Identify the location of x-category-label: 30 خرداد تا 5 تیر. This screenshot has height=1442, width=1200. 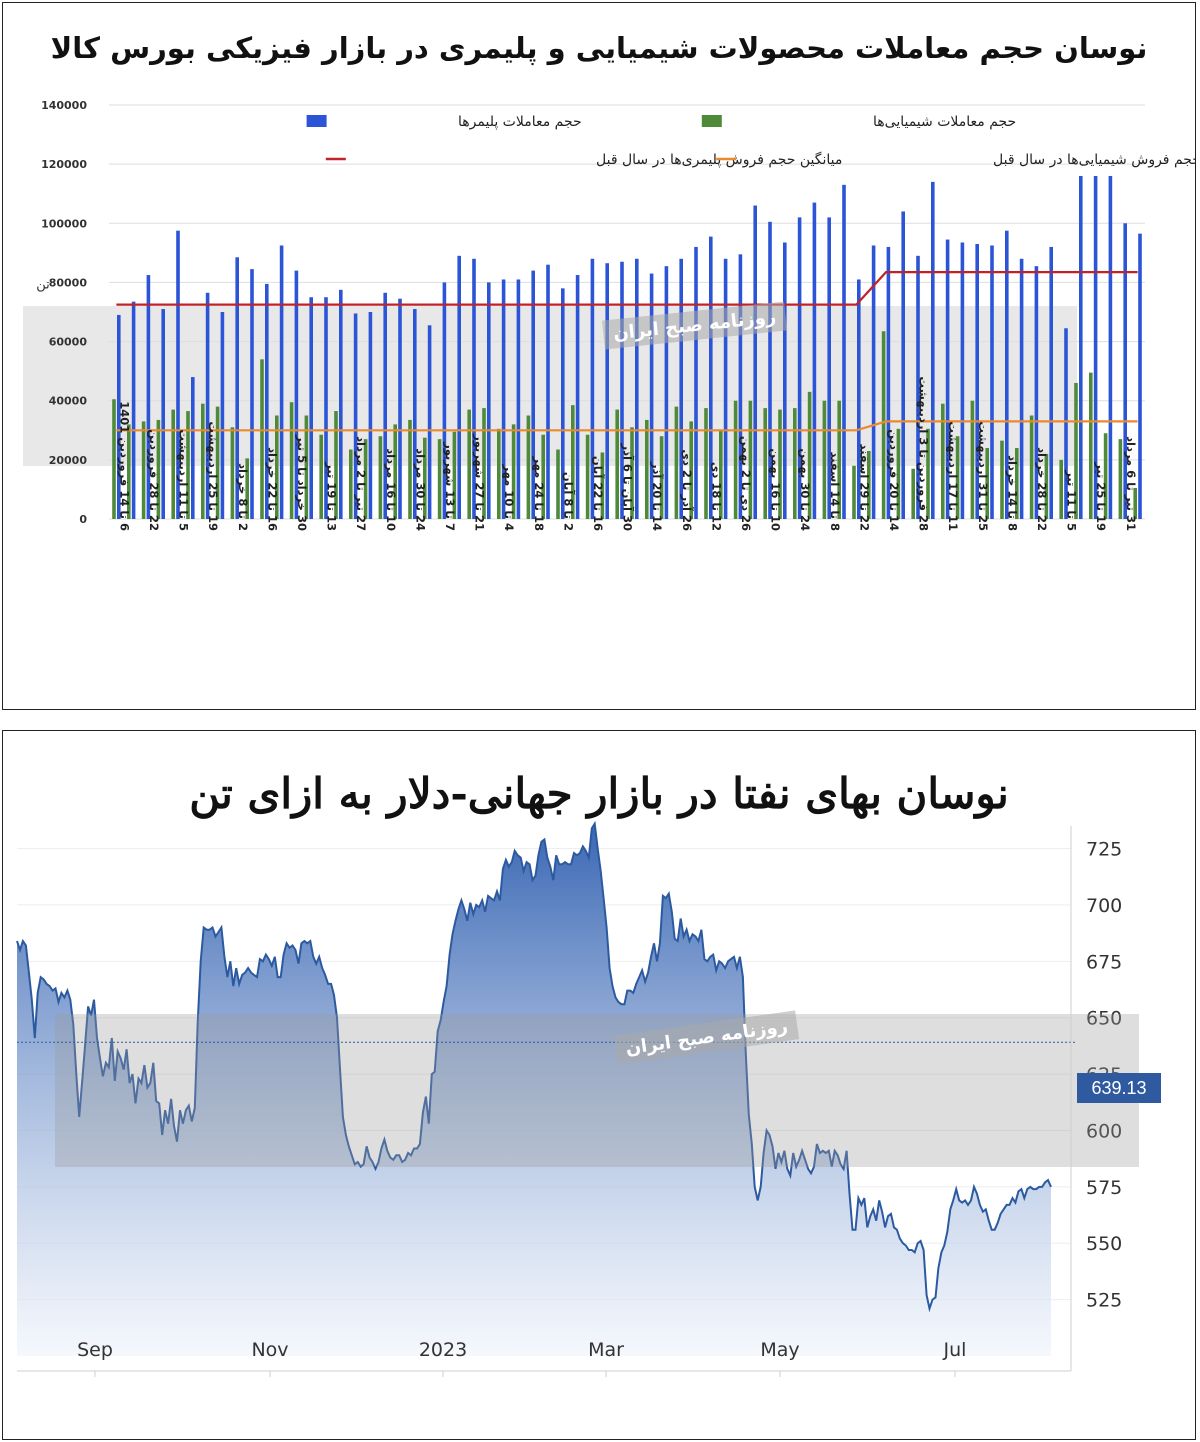
(302, 482).